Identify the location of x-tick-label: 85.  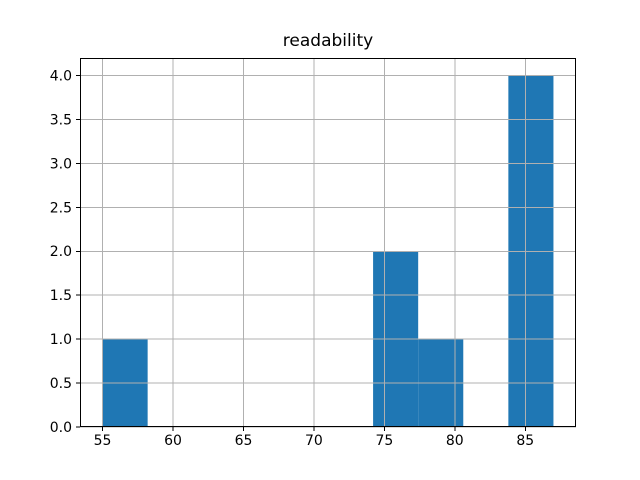
(525, 441).